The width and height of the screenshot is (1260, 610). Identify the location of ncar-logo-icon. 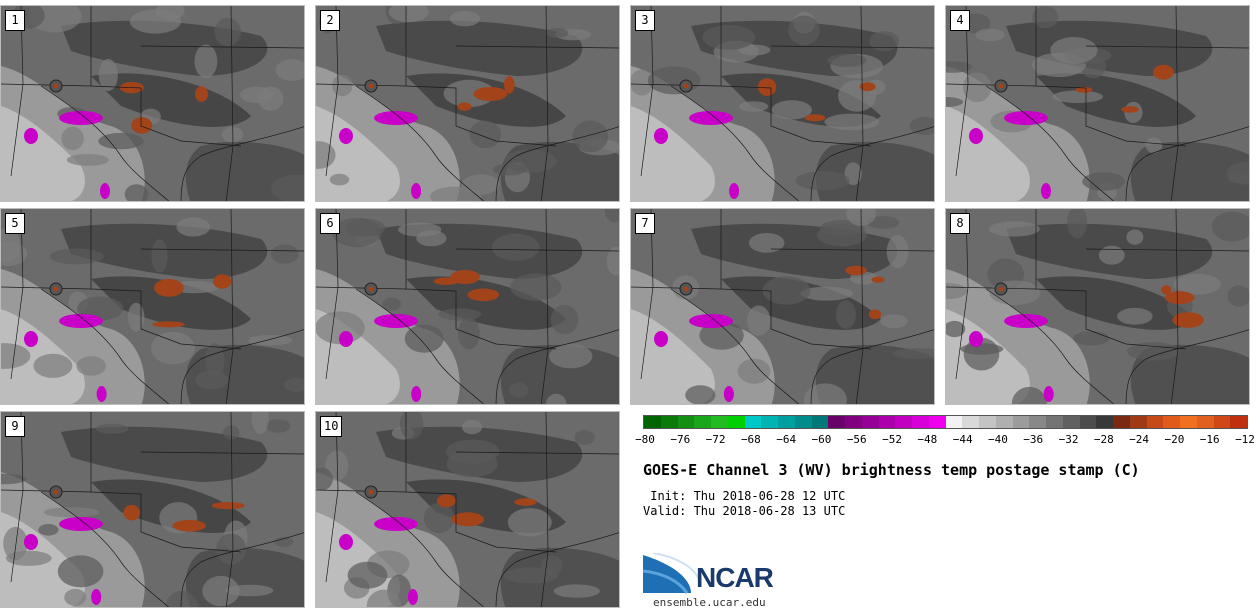
(671, 573).